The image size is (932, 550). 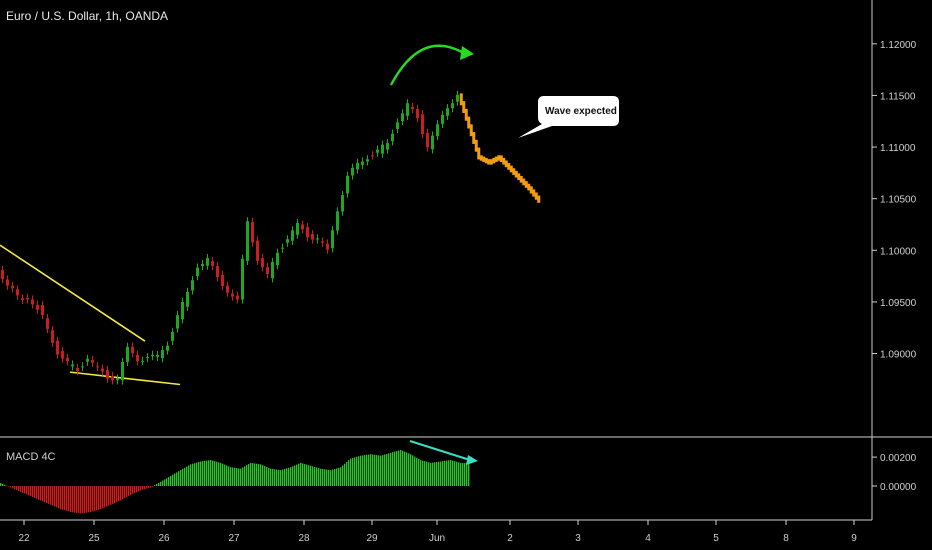 I want to click on price-tick-label: 1.11500, so click(x=898, y=96).